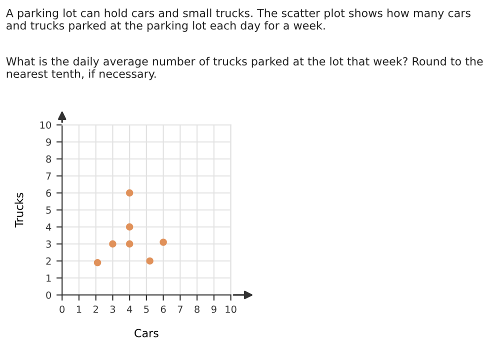 The height and width of the screenshot is (345, 489). What do you see at coordinates (49, 159) in the screenshot?
I see `y-tick-label: 8` at bounding box center [49, 159].